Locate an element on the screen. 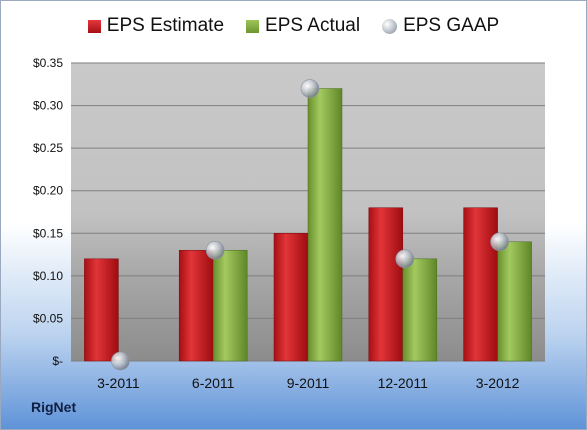 This screenshot has width=587, height=430. y-tick-label: $0.10 is located at coordinates (48, 276).